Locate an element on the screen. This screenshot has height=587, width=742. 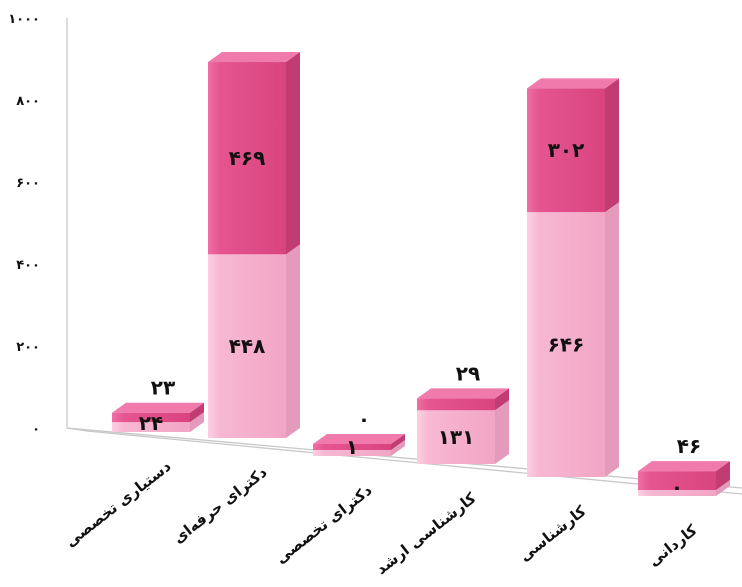
data-label: ۴۴۸ is located at coordinates (247, 346).